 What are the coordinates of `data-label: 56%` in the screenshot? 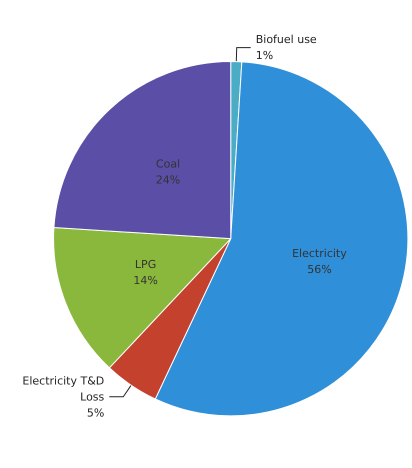 It's located at (319, 269).